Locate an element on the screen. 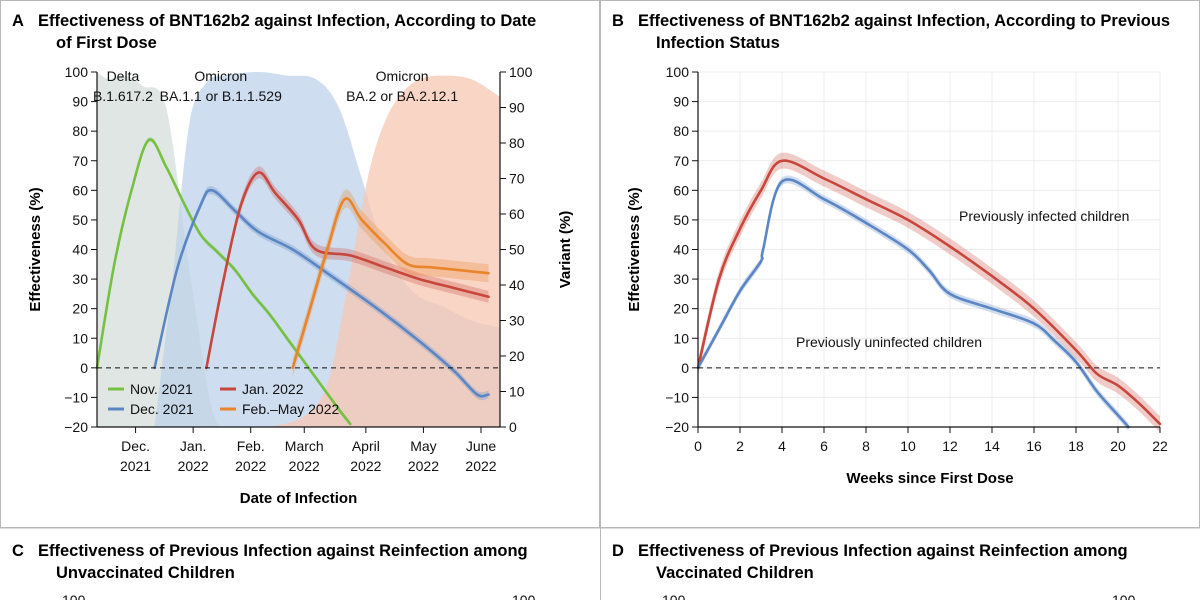  xtick-label-month: Dec. is located at coordinates (135, 446).